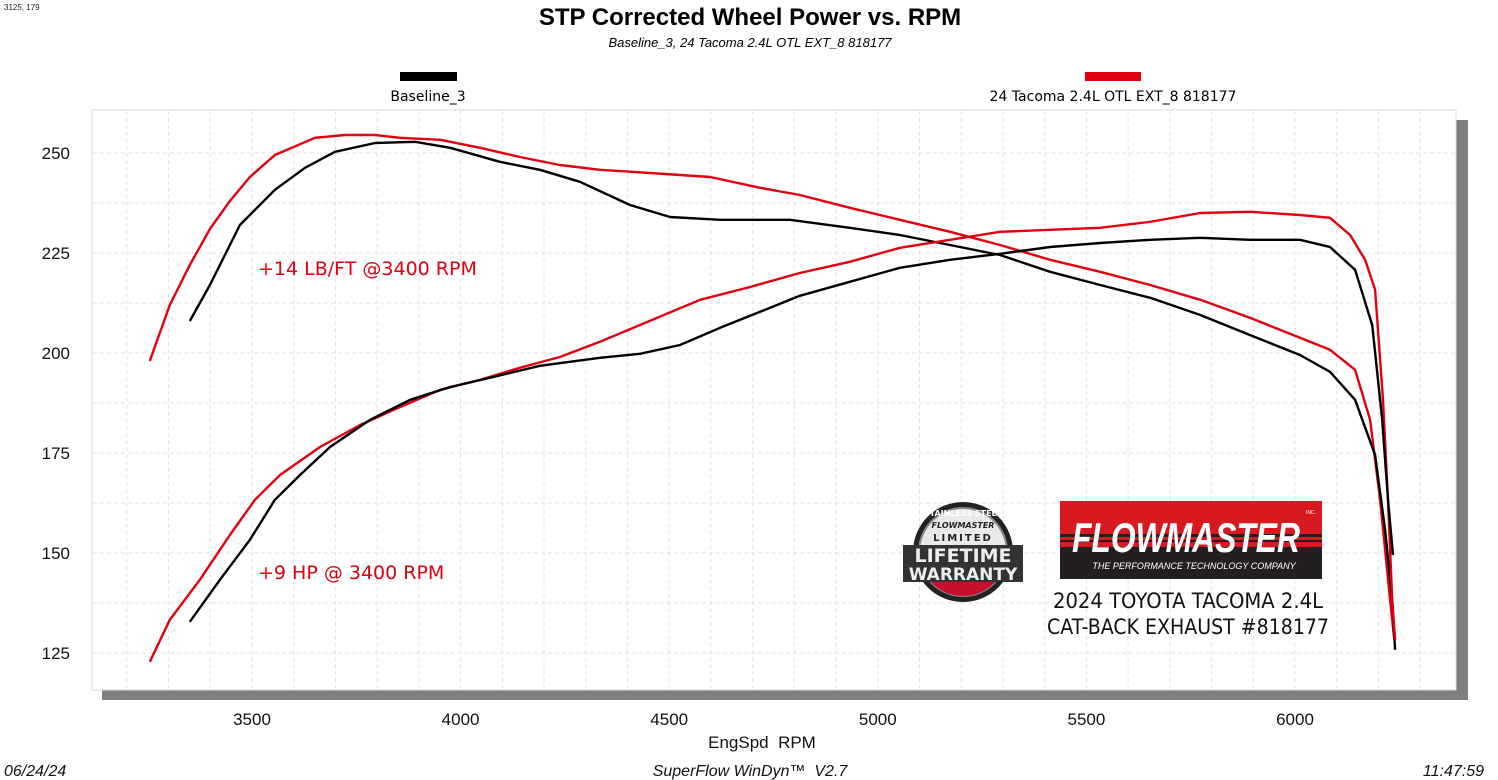 This screenshot has height=780, width=1498. What do you see at coordinates (252, 719) in the screenshot?
I see `x-tick-label: 3500` at bounding box center [252, 719].